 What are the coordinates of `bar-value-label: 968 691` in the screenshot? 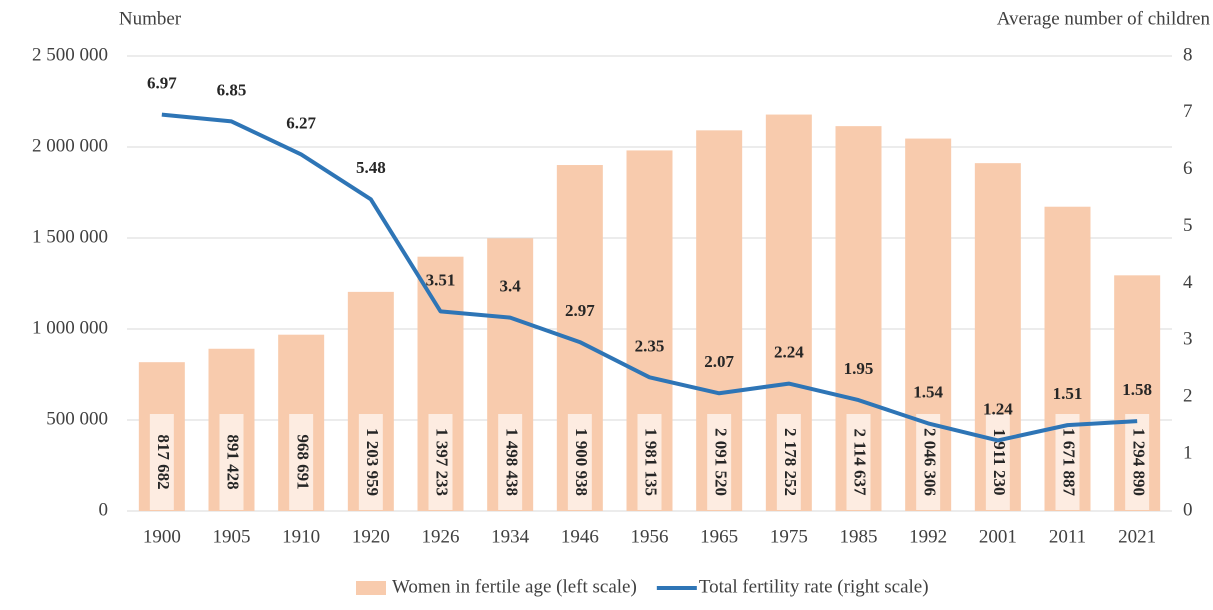 It's located at (302, 461).